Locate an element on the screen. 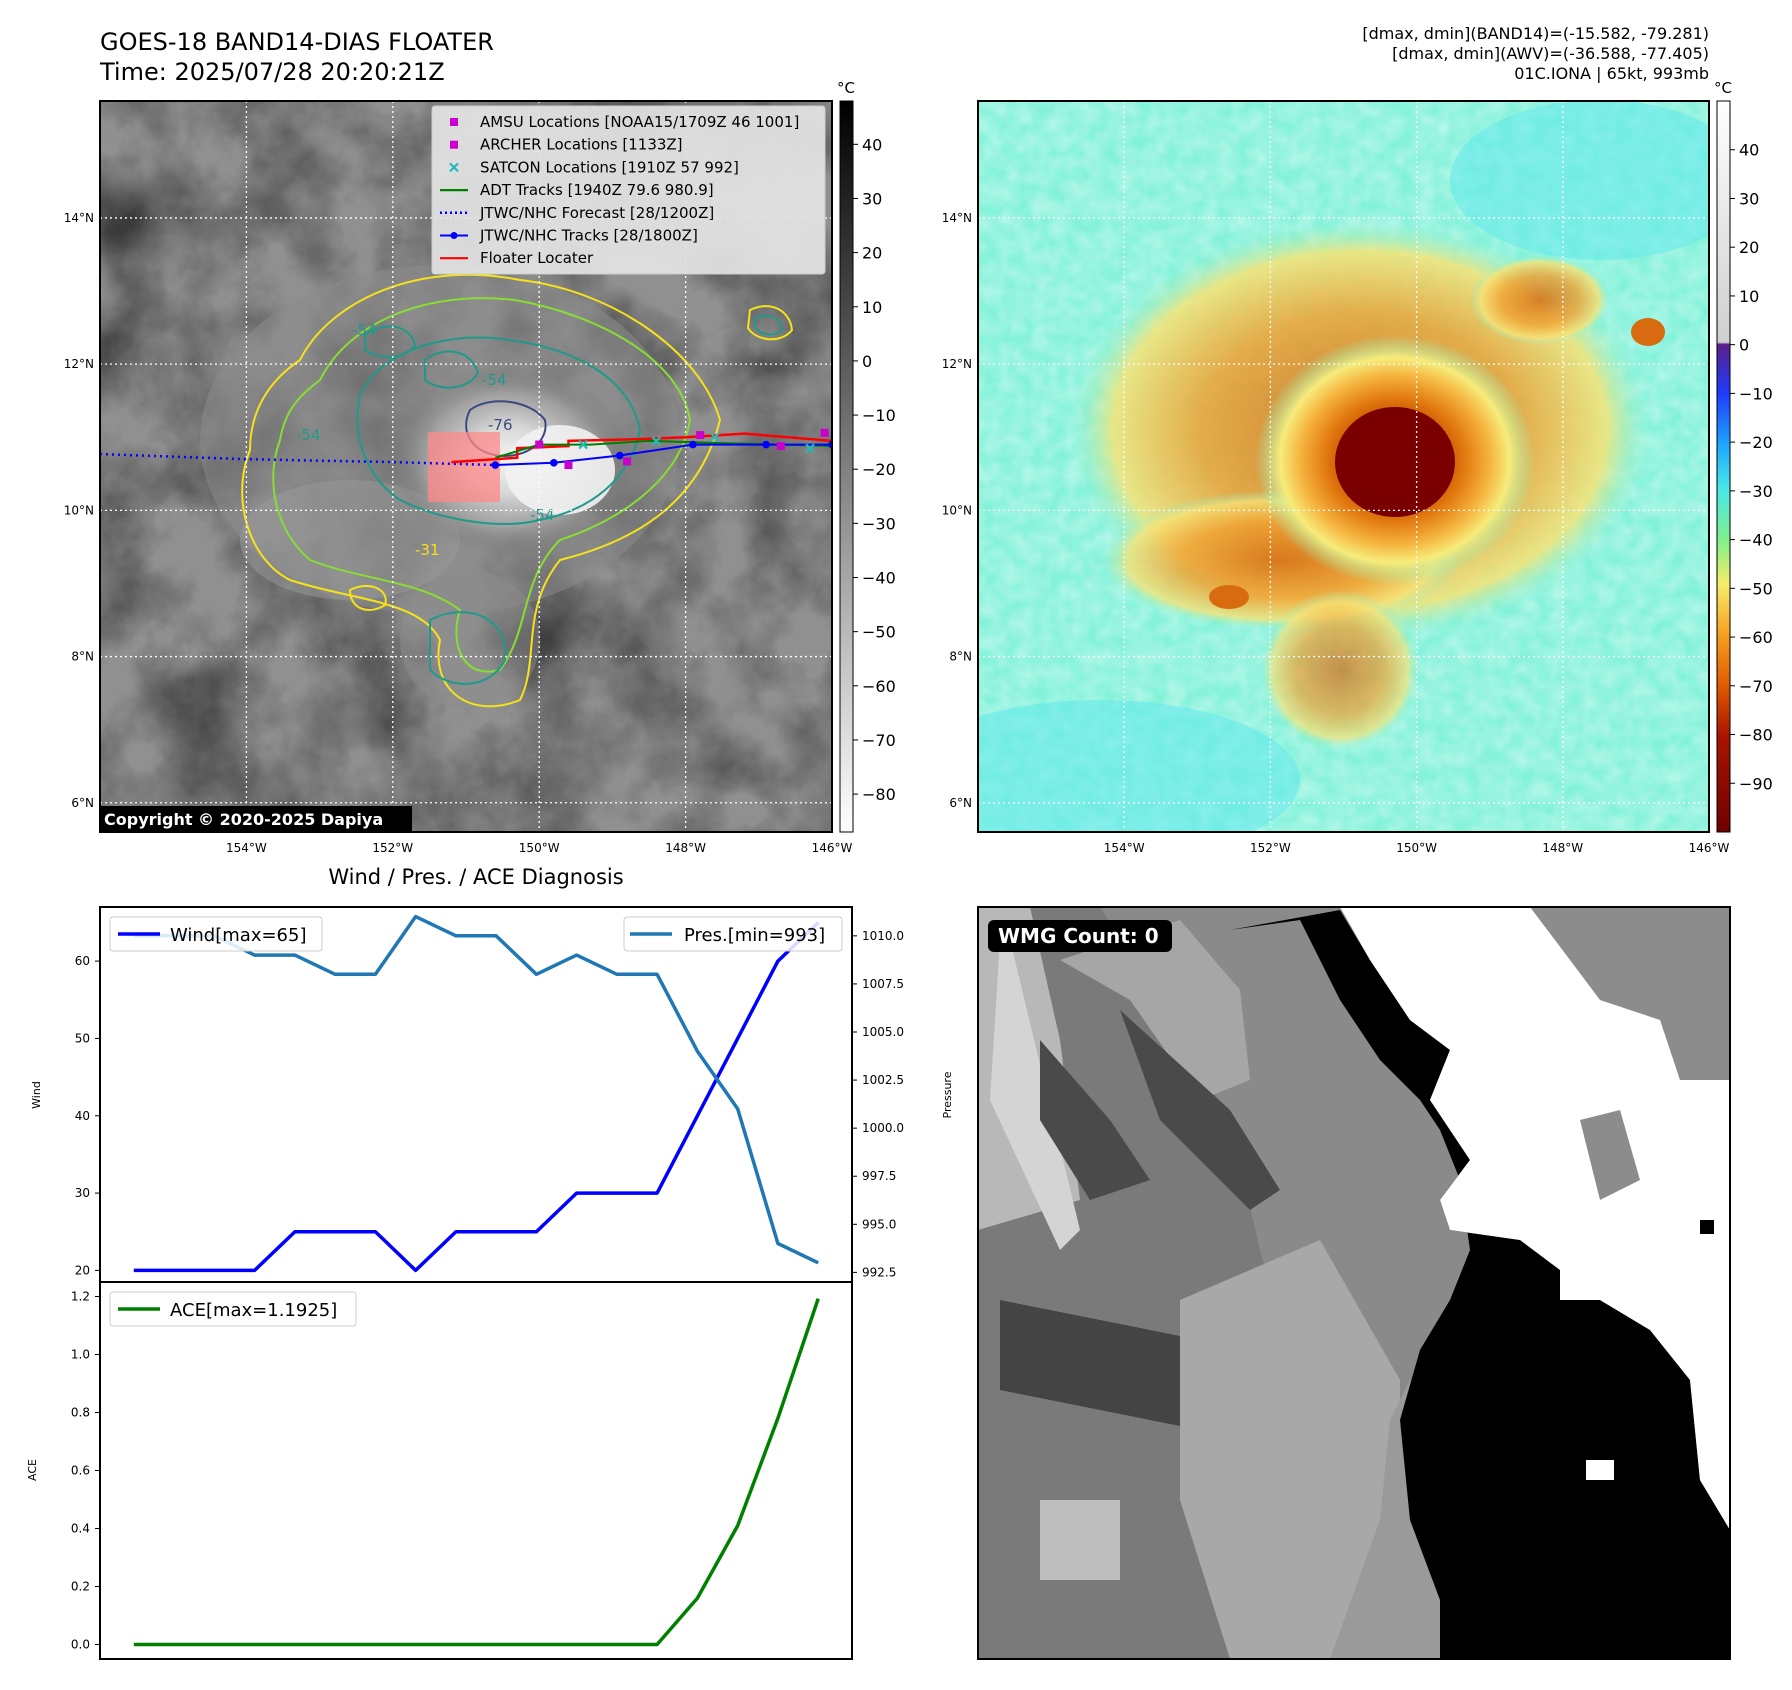 This screenshot has width=1792, height=1690. pressure-tick-label: 1005.0 is located at coordinates (883, 1032).